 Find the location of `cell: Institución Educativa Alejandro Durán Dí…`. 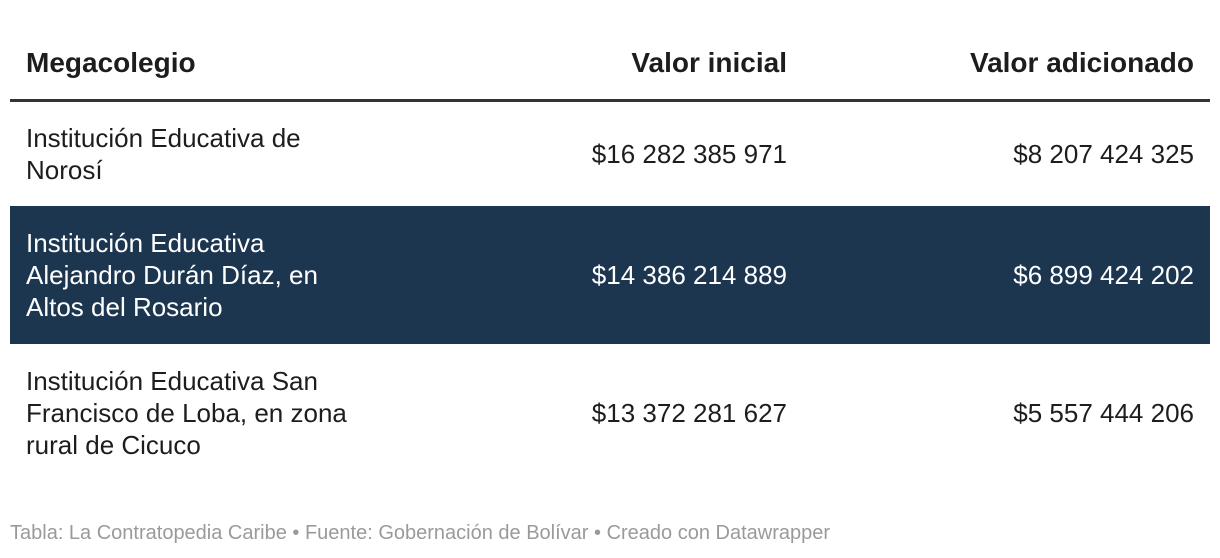

cell: Institución Educativa Alejandro Durán Dí… is located at coordinates (172, 275).